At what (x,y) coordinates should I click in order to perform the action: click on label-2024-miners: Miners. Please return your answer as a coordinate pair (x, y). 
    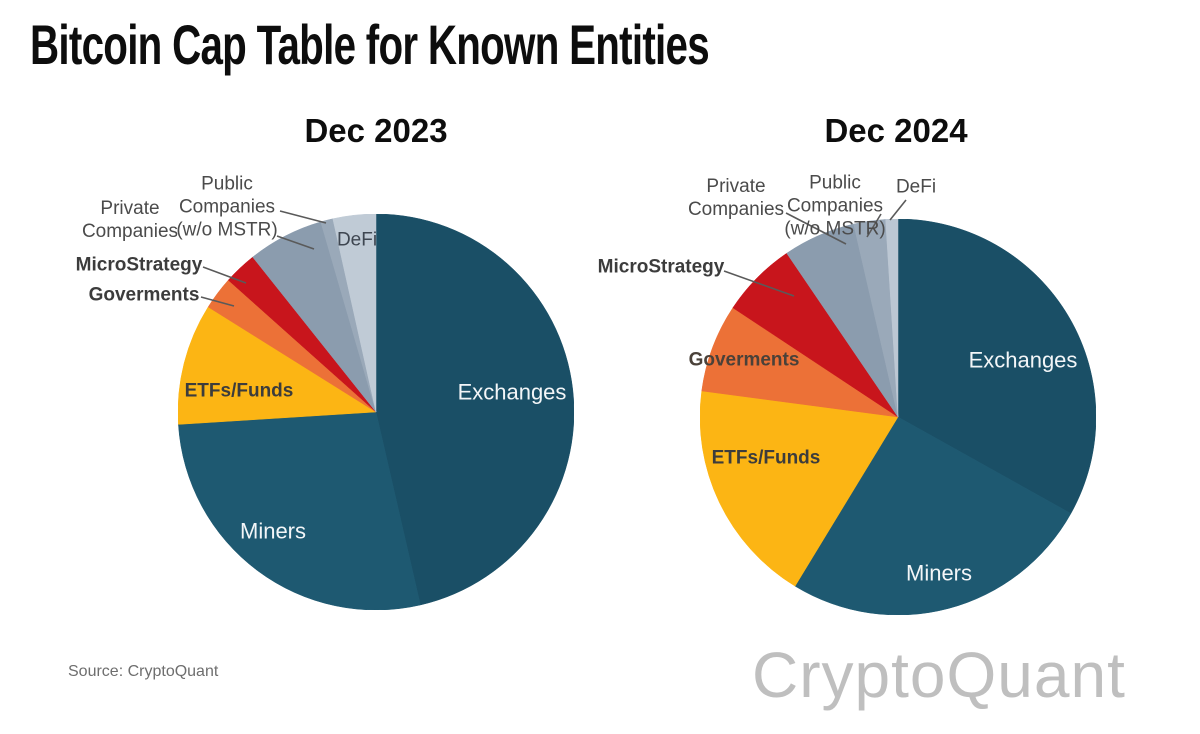
    Looking at the image, I should click on (939, 573).